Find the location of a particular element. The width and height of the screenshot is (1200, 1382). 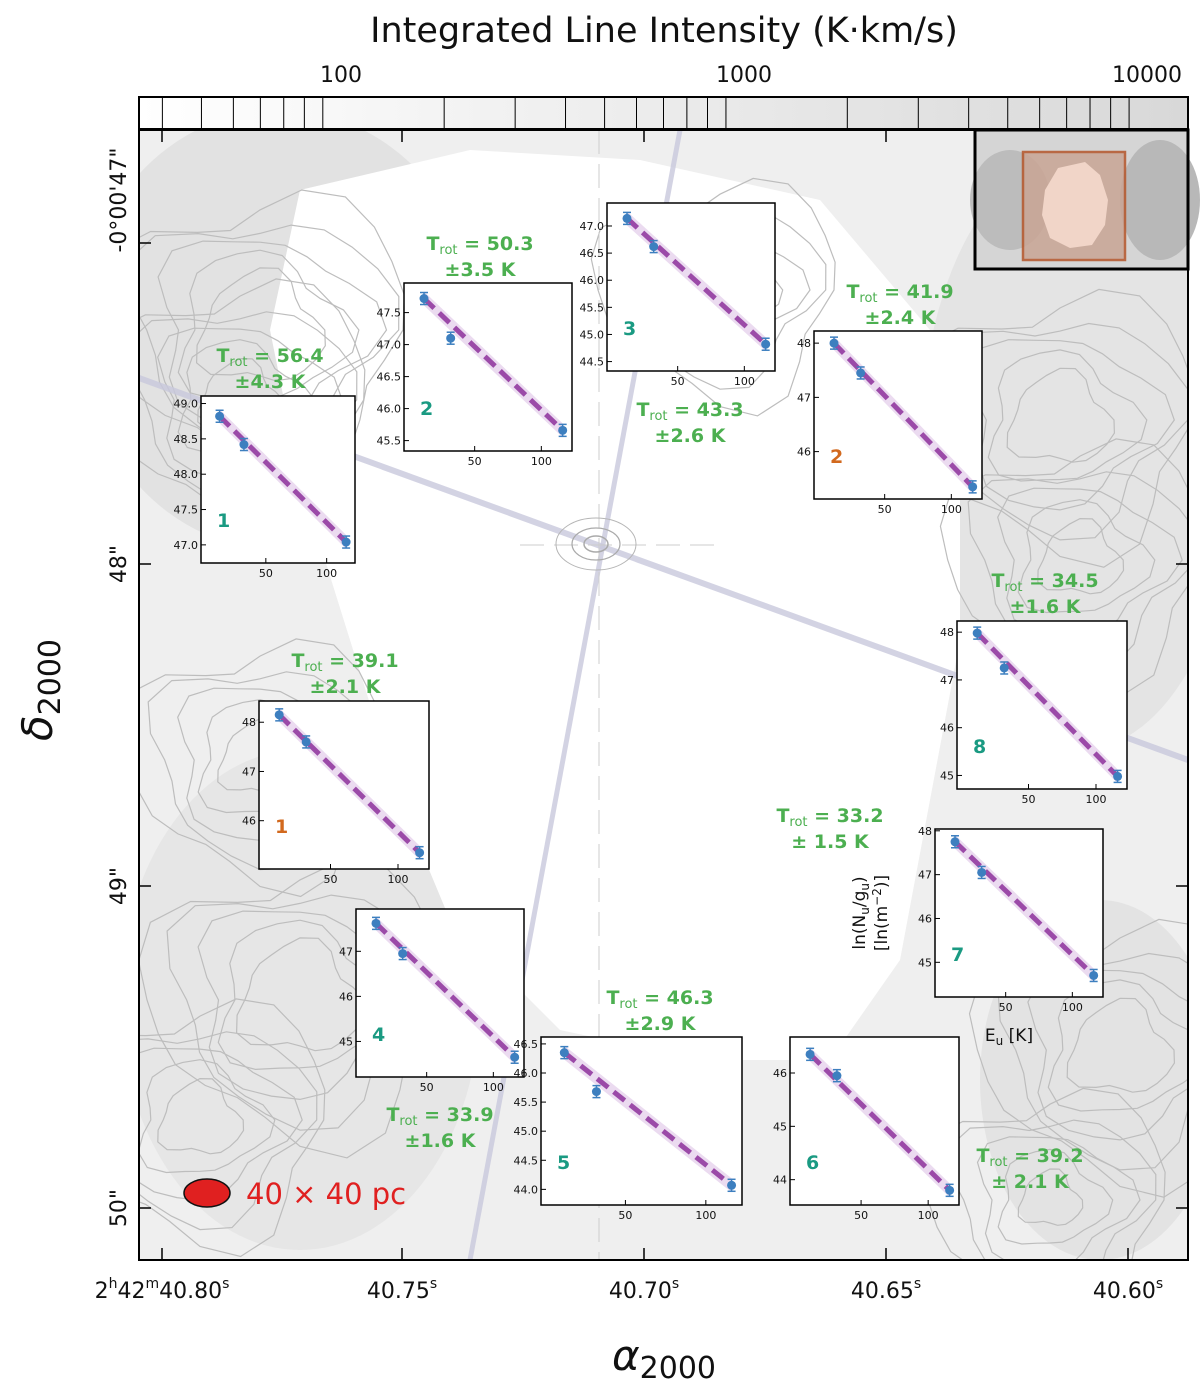

x-tick-labels: 2h42m40.80s 40.75s 40.70s 40.65s 40.60s is located at coordinates (629, 1290).